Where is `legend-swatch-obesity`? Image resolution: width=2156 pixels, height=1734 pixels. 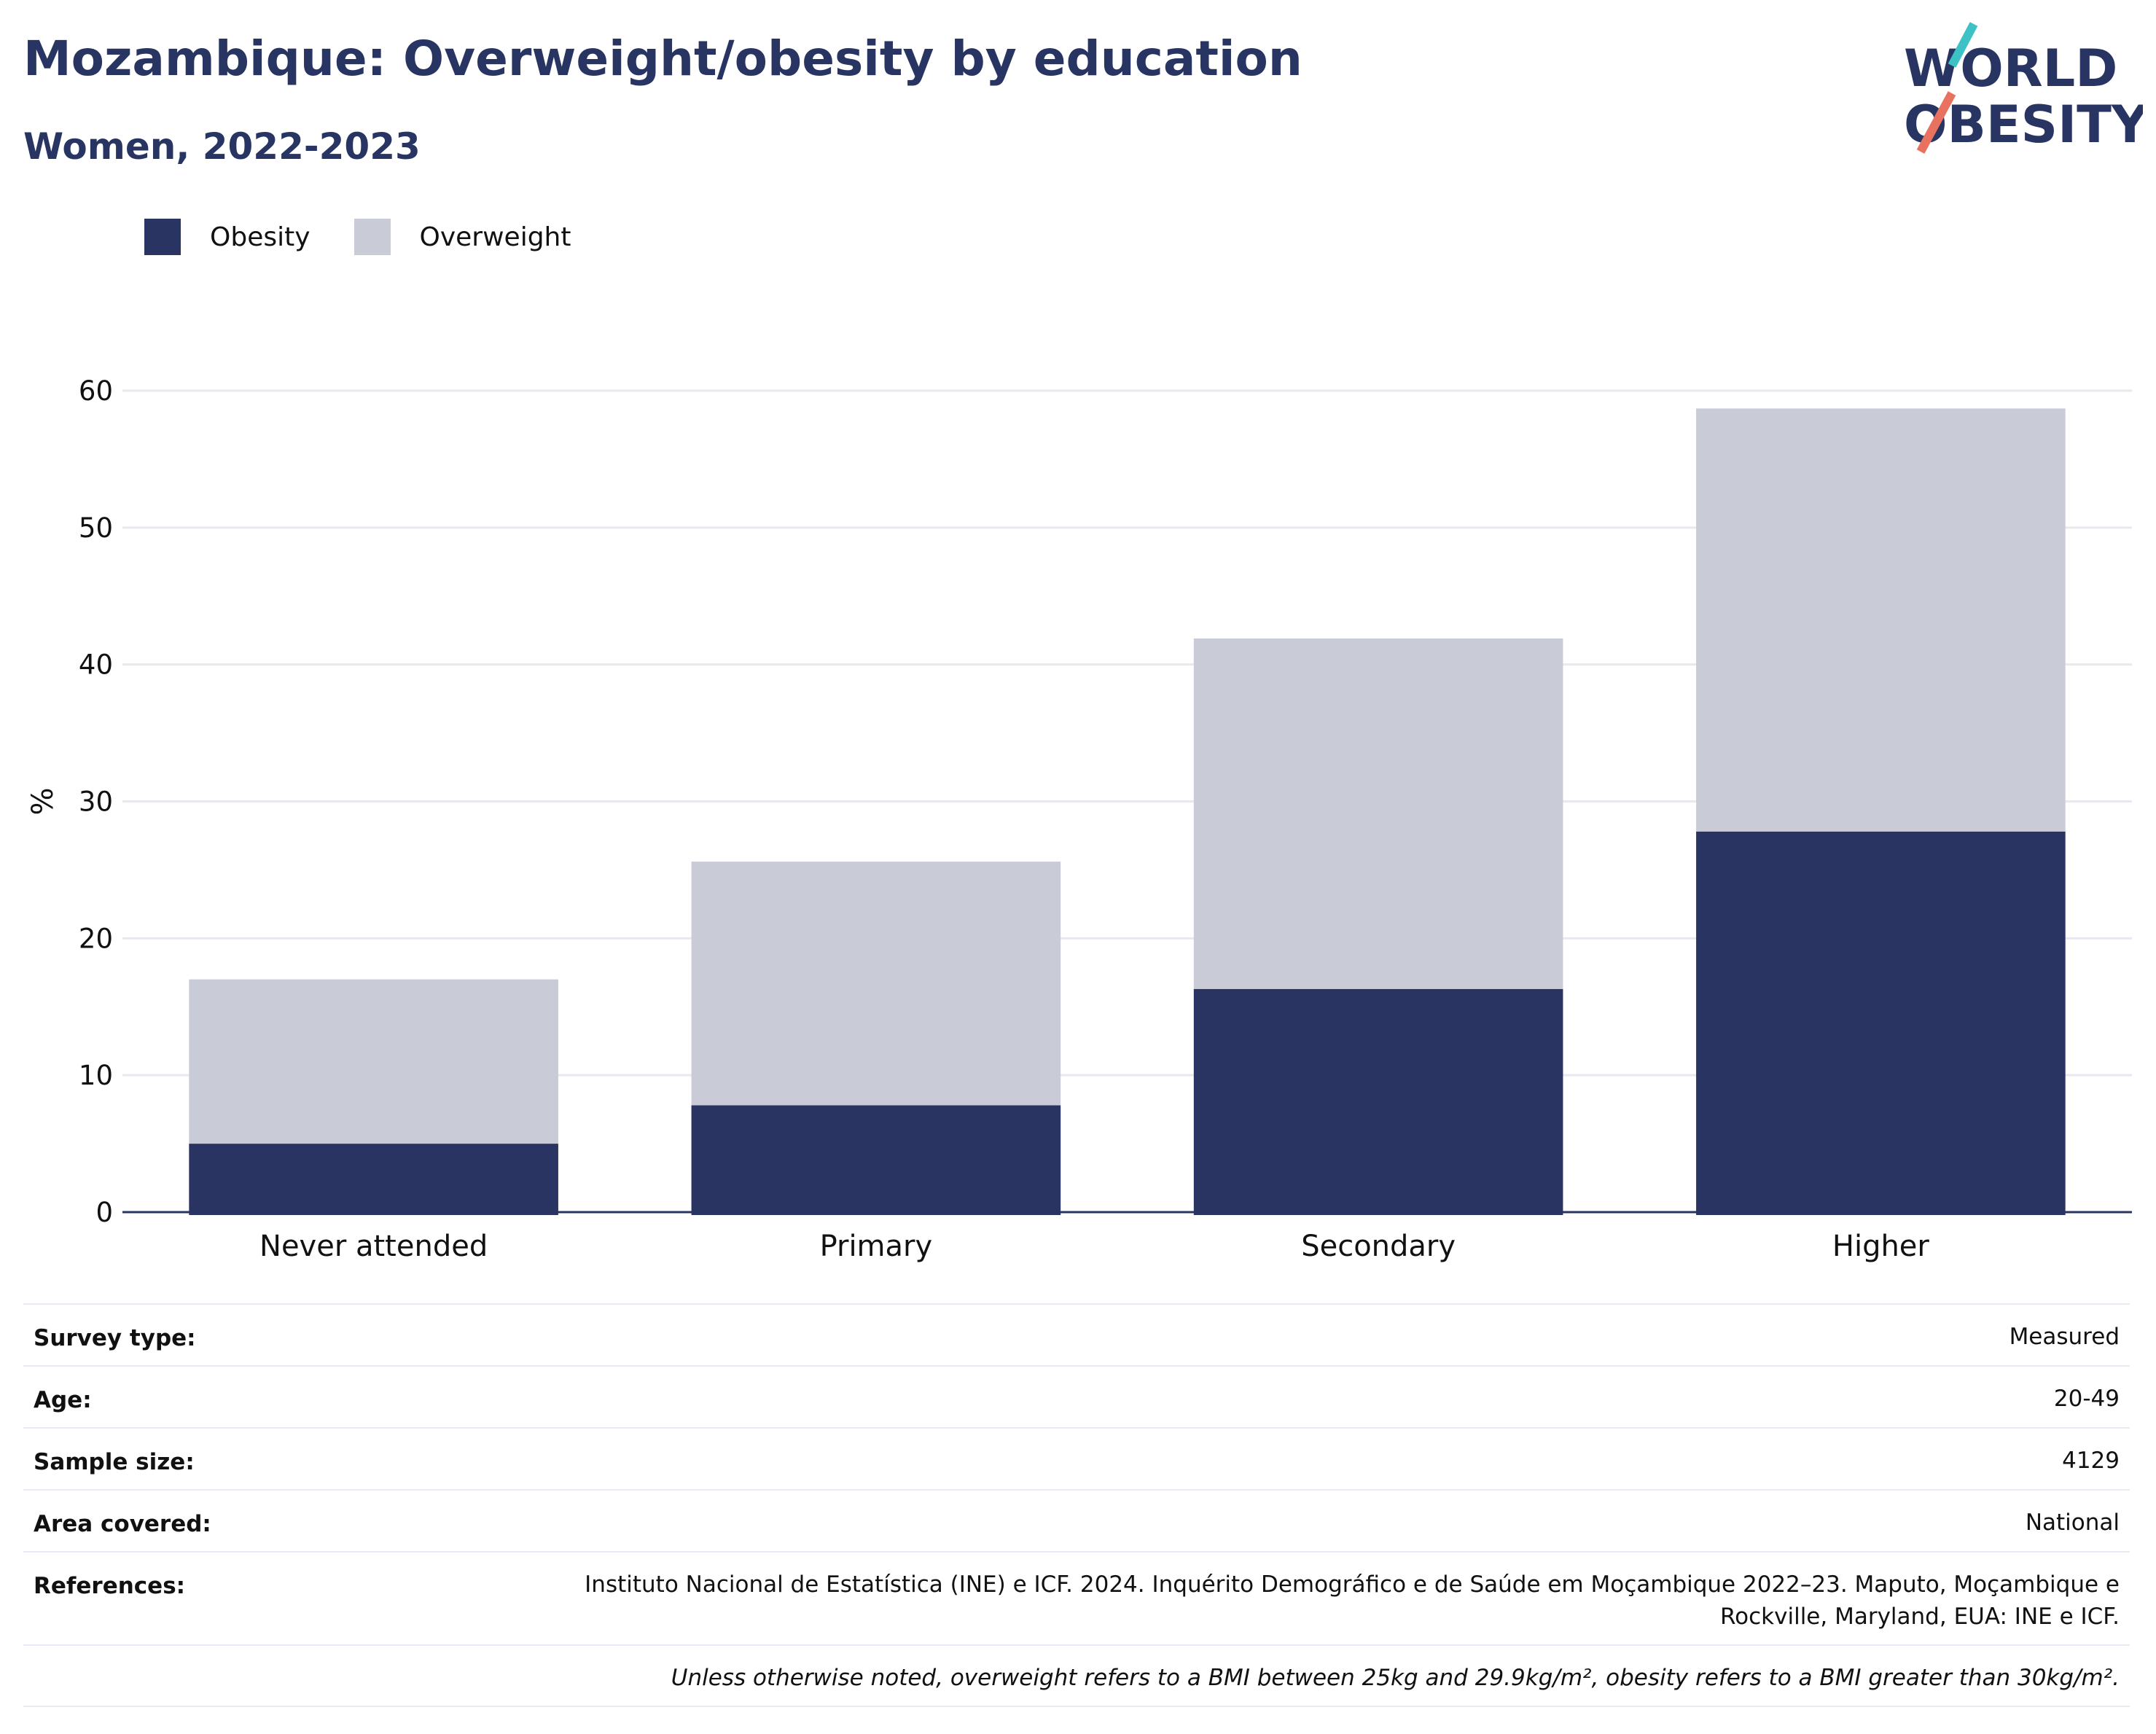
legend-swatch-obesity is located at coordinates (162, 237).